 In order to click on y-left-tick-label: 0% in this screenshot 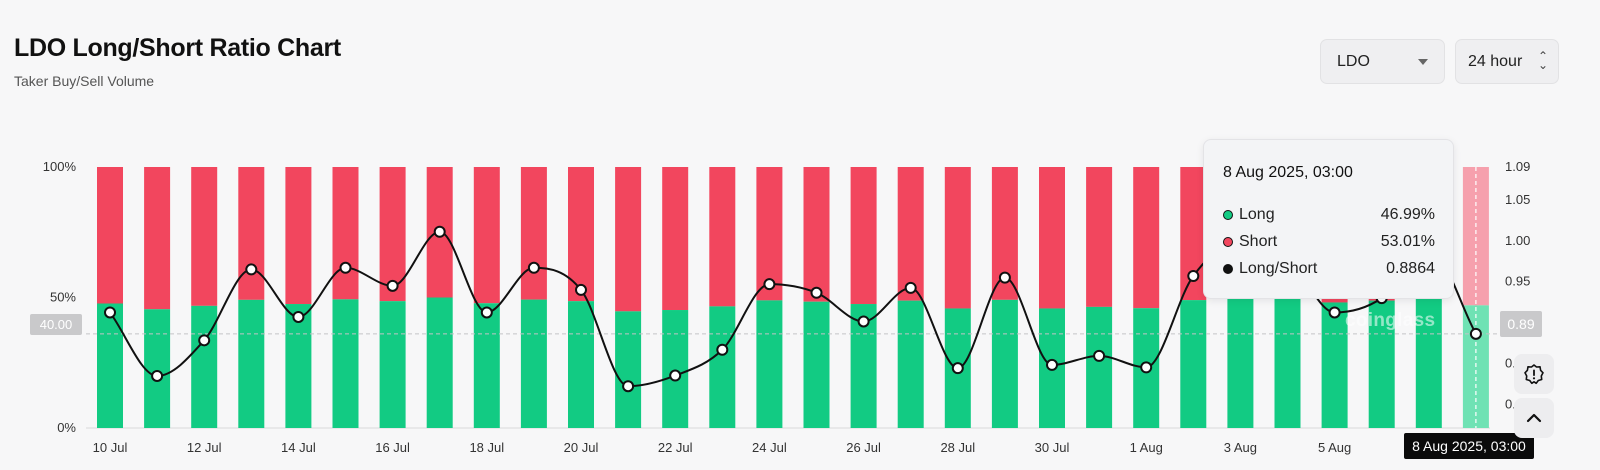, I will do `click(66, 427)`.